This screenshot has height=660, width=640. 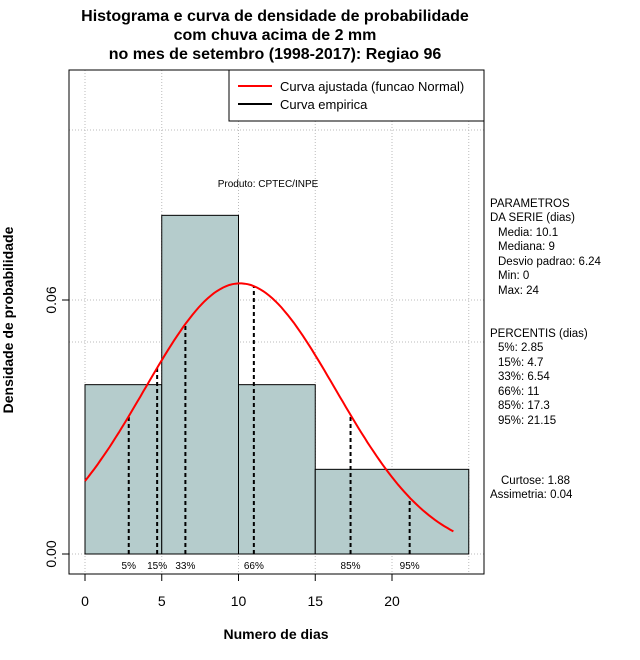 What do you see at coordinates (520, 363) in the screenshot?
I see `percentile-15: 15%: 4.7` at bounding box center [520, 363].